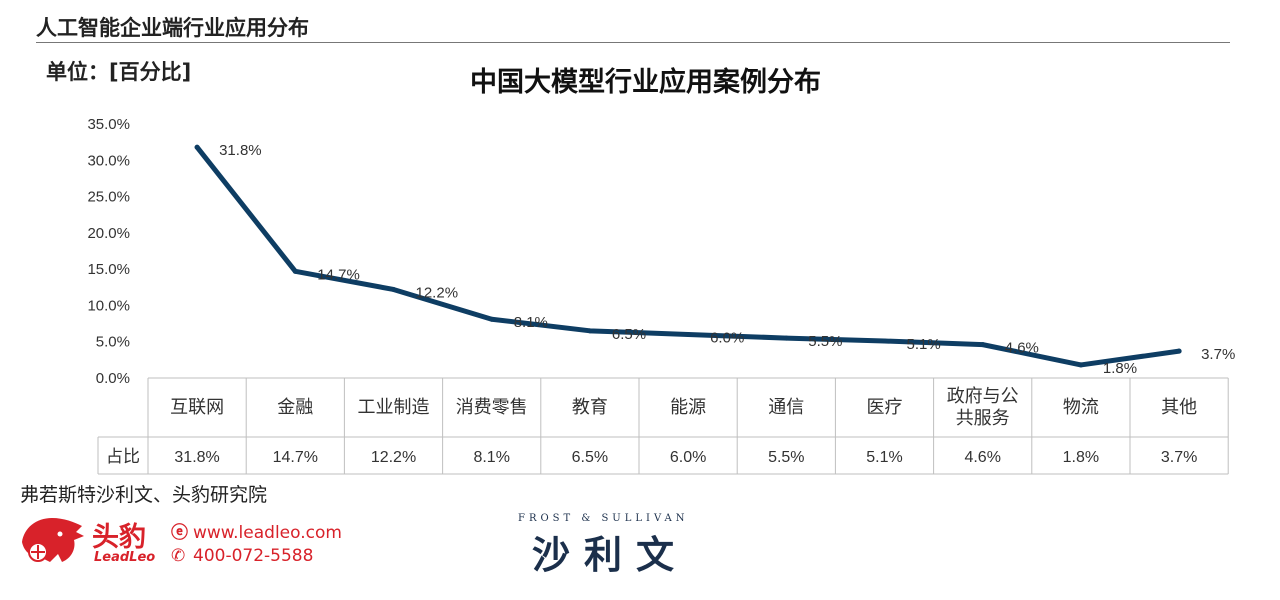  I want to click on data-label: 12.2%, so click(437, 292).